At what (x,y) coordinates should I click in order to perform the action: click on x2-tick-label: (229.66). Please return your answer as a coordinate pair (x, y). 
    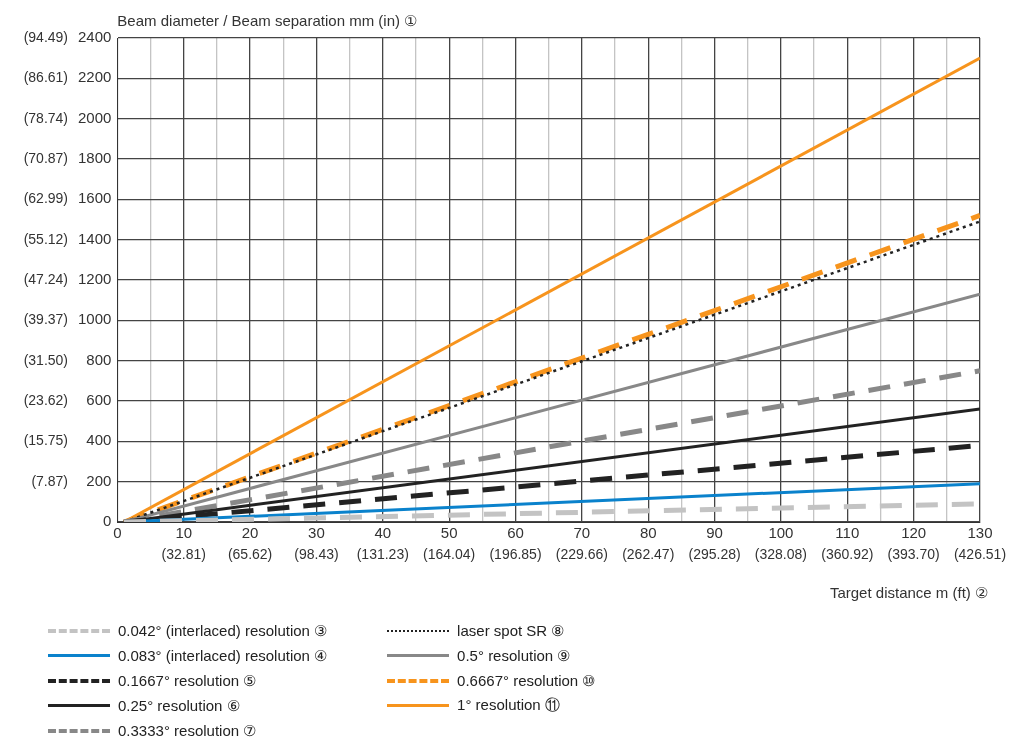
    Looking at the image, I should click on (581, 553).